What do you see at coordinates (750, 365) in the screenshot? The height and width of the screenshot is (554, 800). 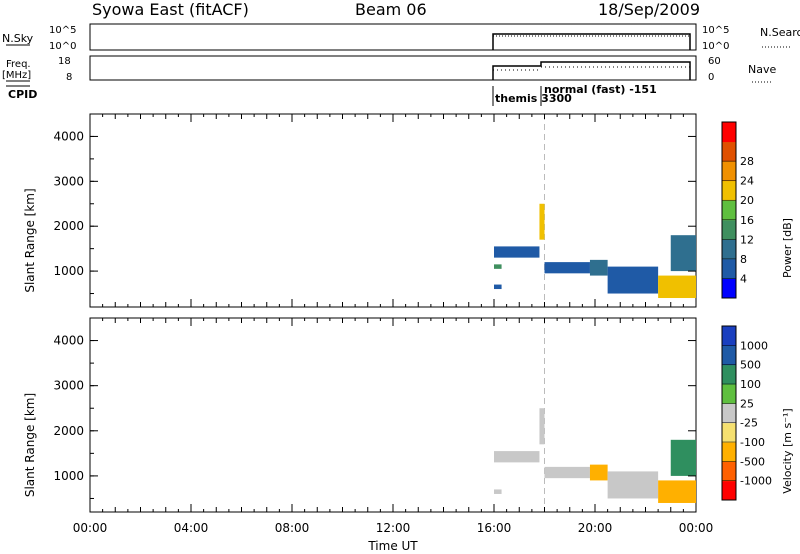 I see `velocity-cb-label-1: 500` at bounding box center [750, 365].